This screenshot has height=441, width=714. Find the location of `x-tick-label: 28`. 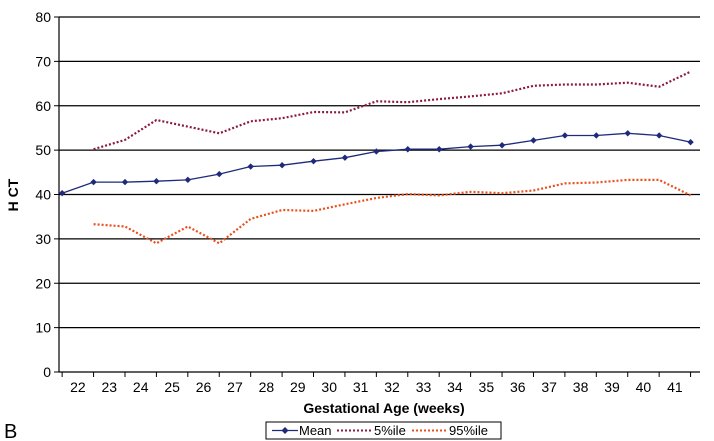

x-tick-label: 28 is located at coordinates (267, 387).